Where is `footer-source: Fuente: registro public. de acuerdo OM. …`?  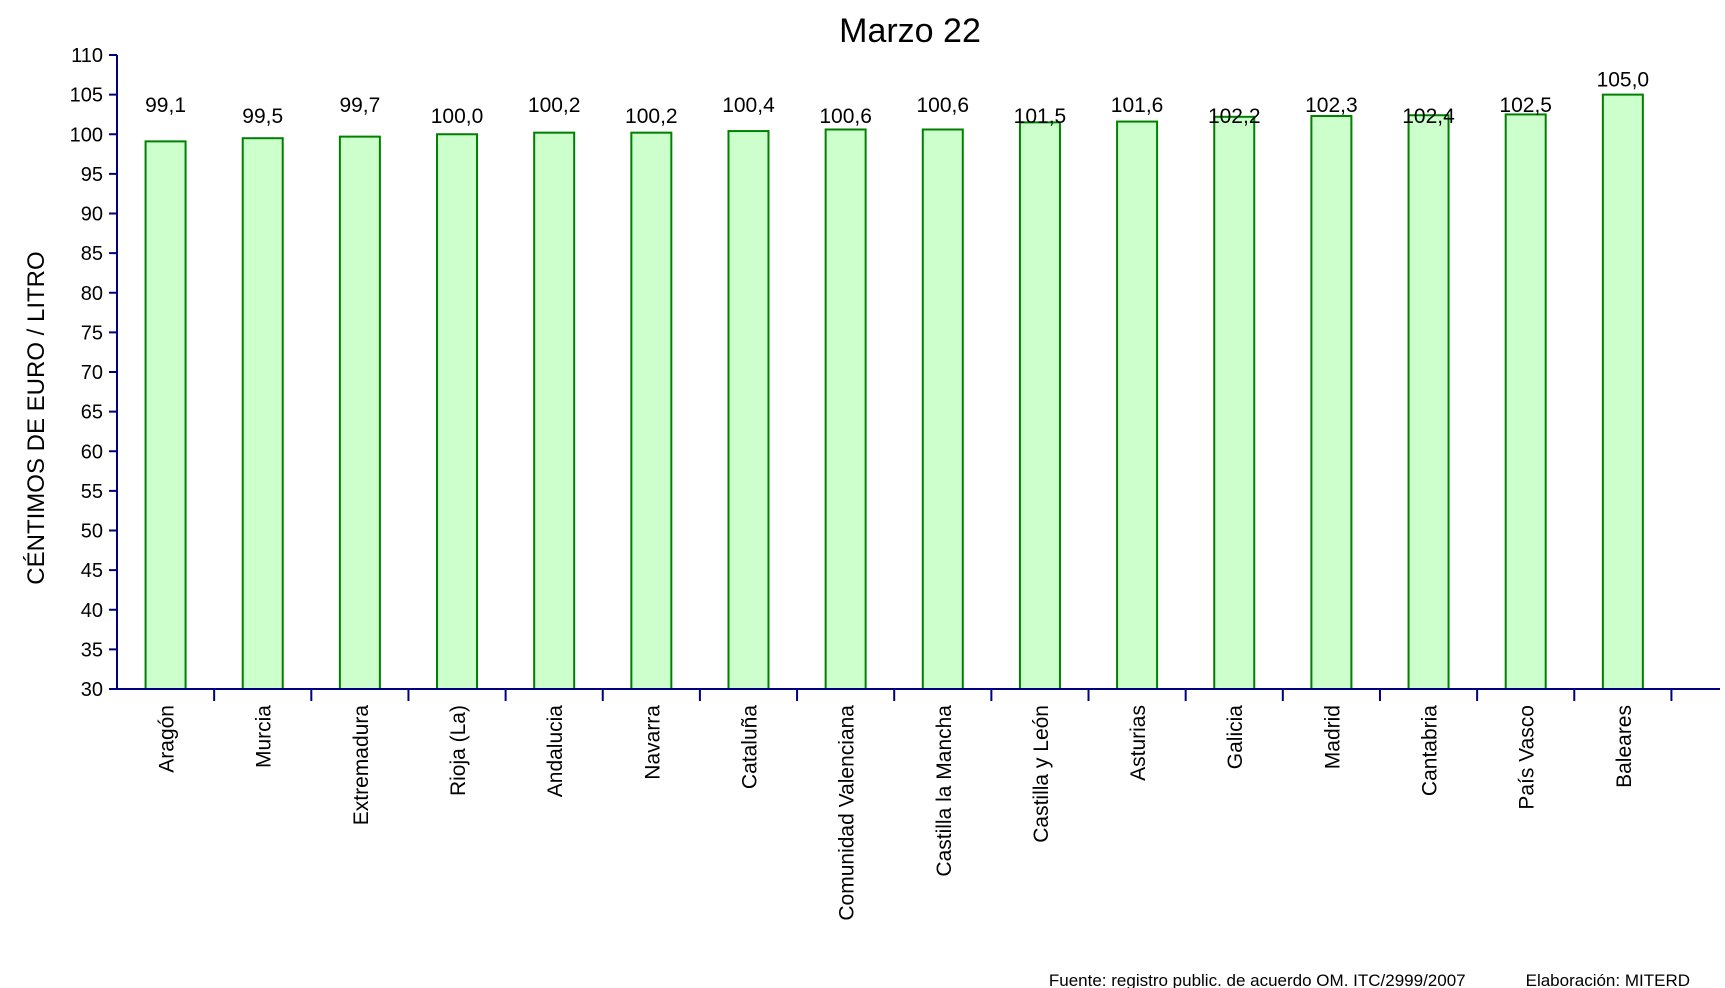
footer-source: Fuente: registro public. de acuerdo OM. … is located at coordinates (1257, 979).